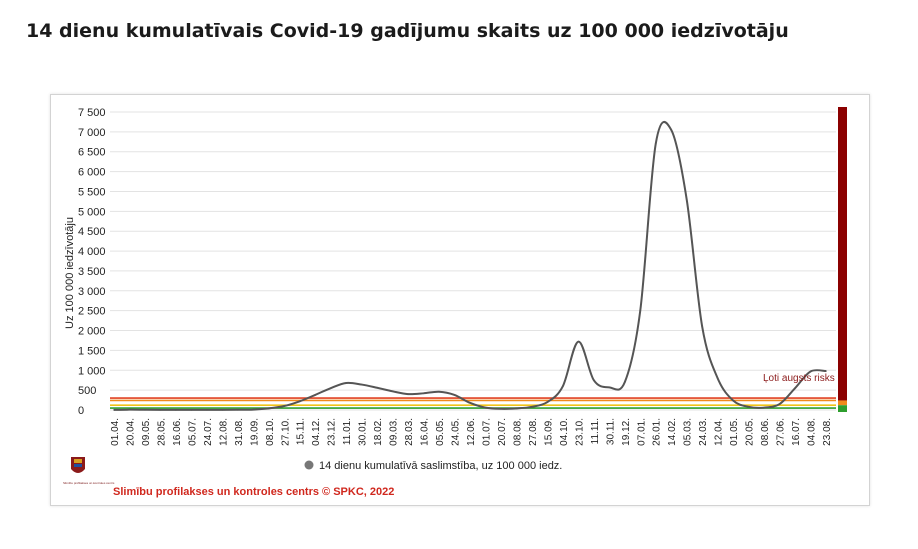 The height and width of the screenshot is (549, 918). Describe the element at coordinates (254, 432) in the screenshot. I see `x-tick-label: 19.09.` at that location.